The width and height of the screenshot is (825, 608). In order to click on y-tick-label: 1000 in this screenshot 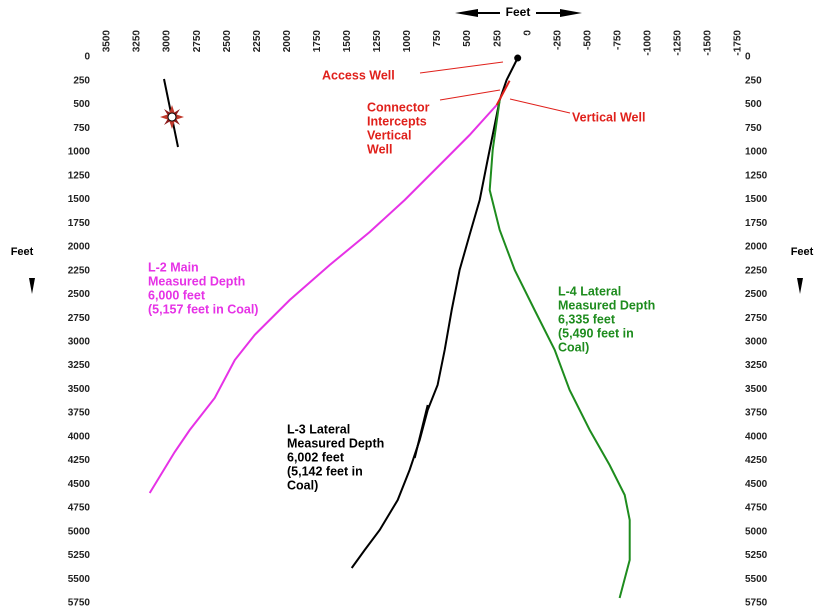, I will do `click(79, 152)`.